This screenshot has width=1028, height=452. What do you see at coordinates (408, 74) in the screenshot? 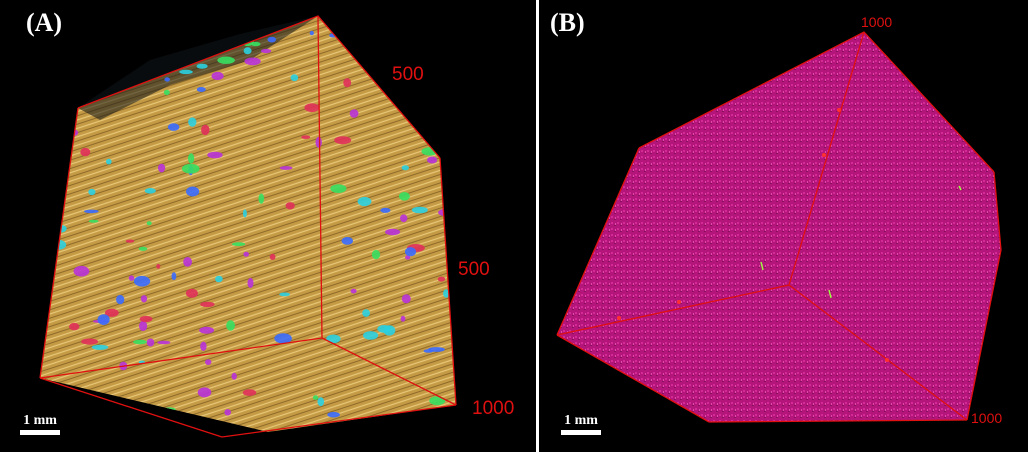
I see `axis-tick-label: 500` at bounding box center [408, 74].